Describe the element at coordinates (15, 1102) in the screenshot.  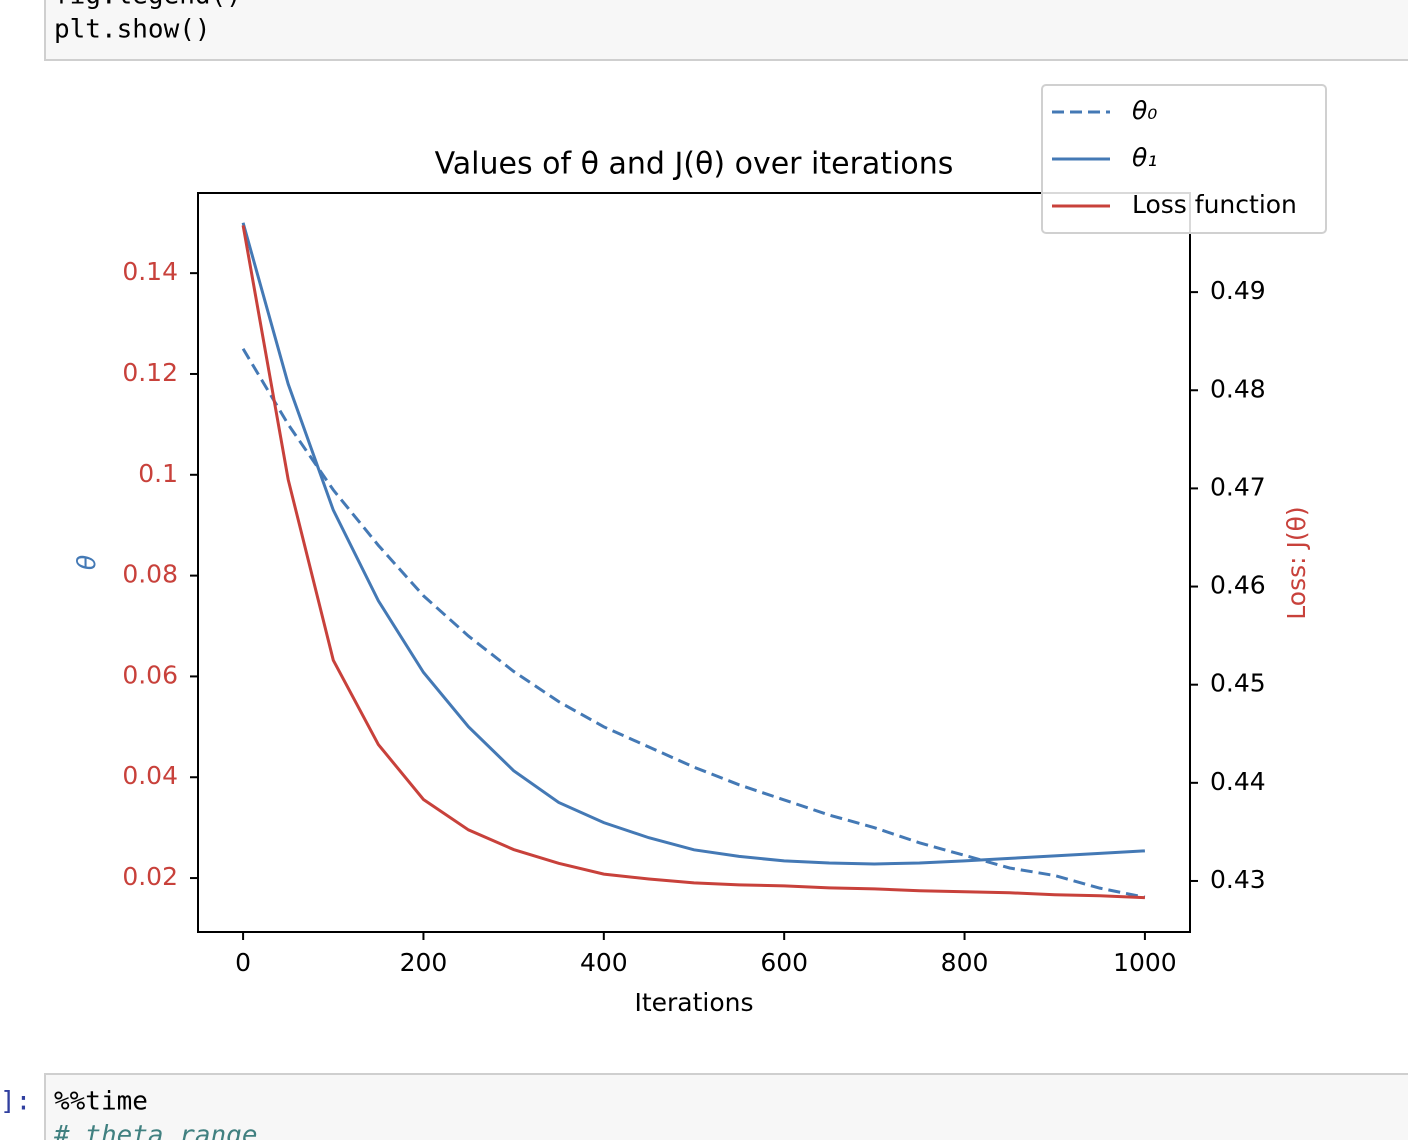
I see `prompt: ]:` at that location.